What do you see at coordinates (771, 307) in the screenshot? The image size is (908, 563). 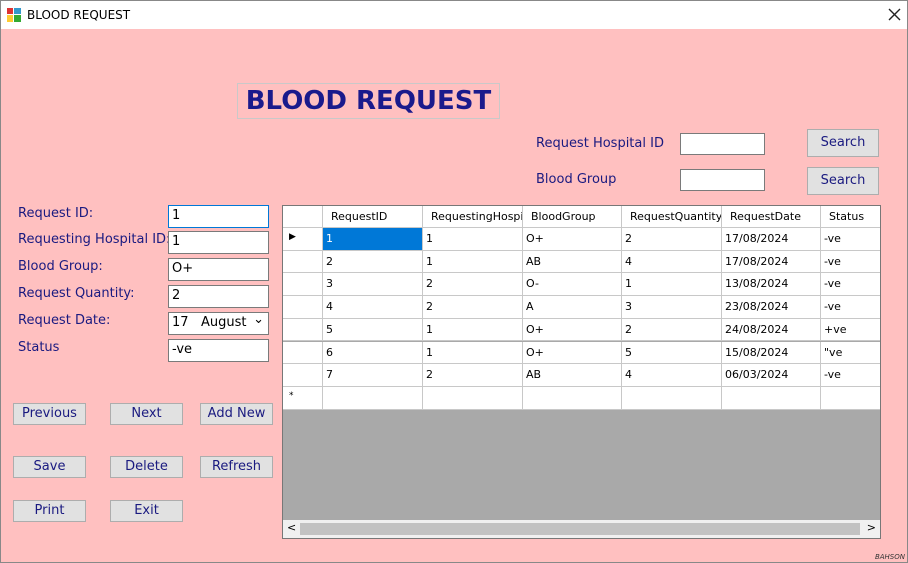 I see `table-cell: 23/08/2024` at bounding box center [771, 307].